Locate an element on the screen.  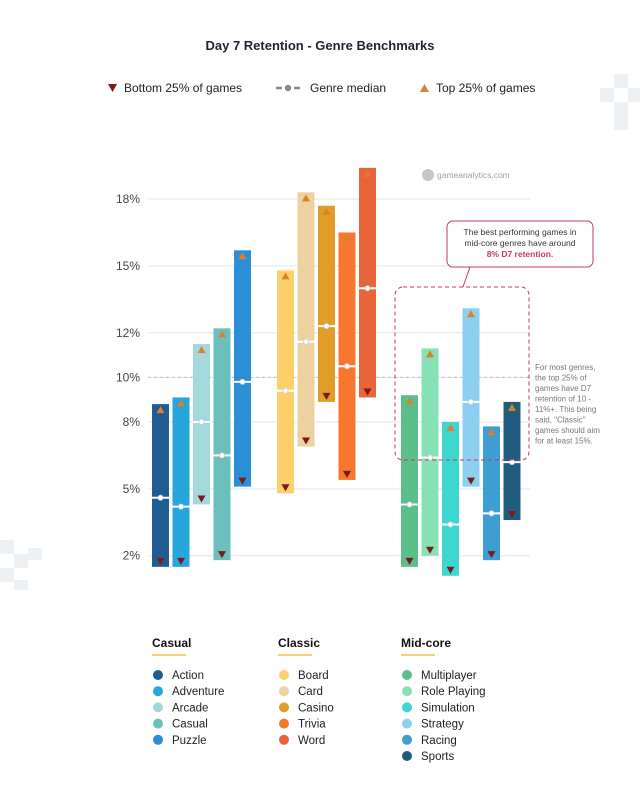
legend-item-label: Multiplayer is located at coordinates (449, 676).